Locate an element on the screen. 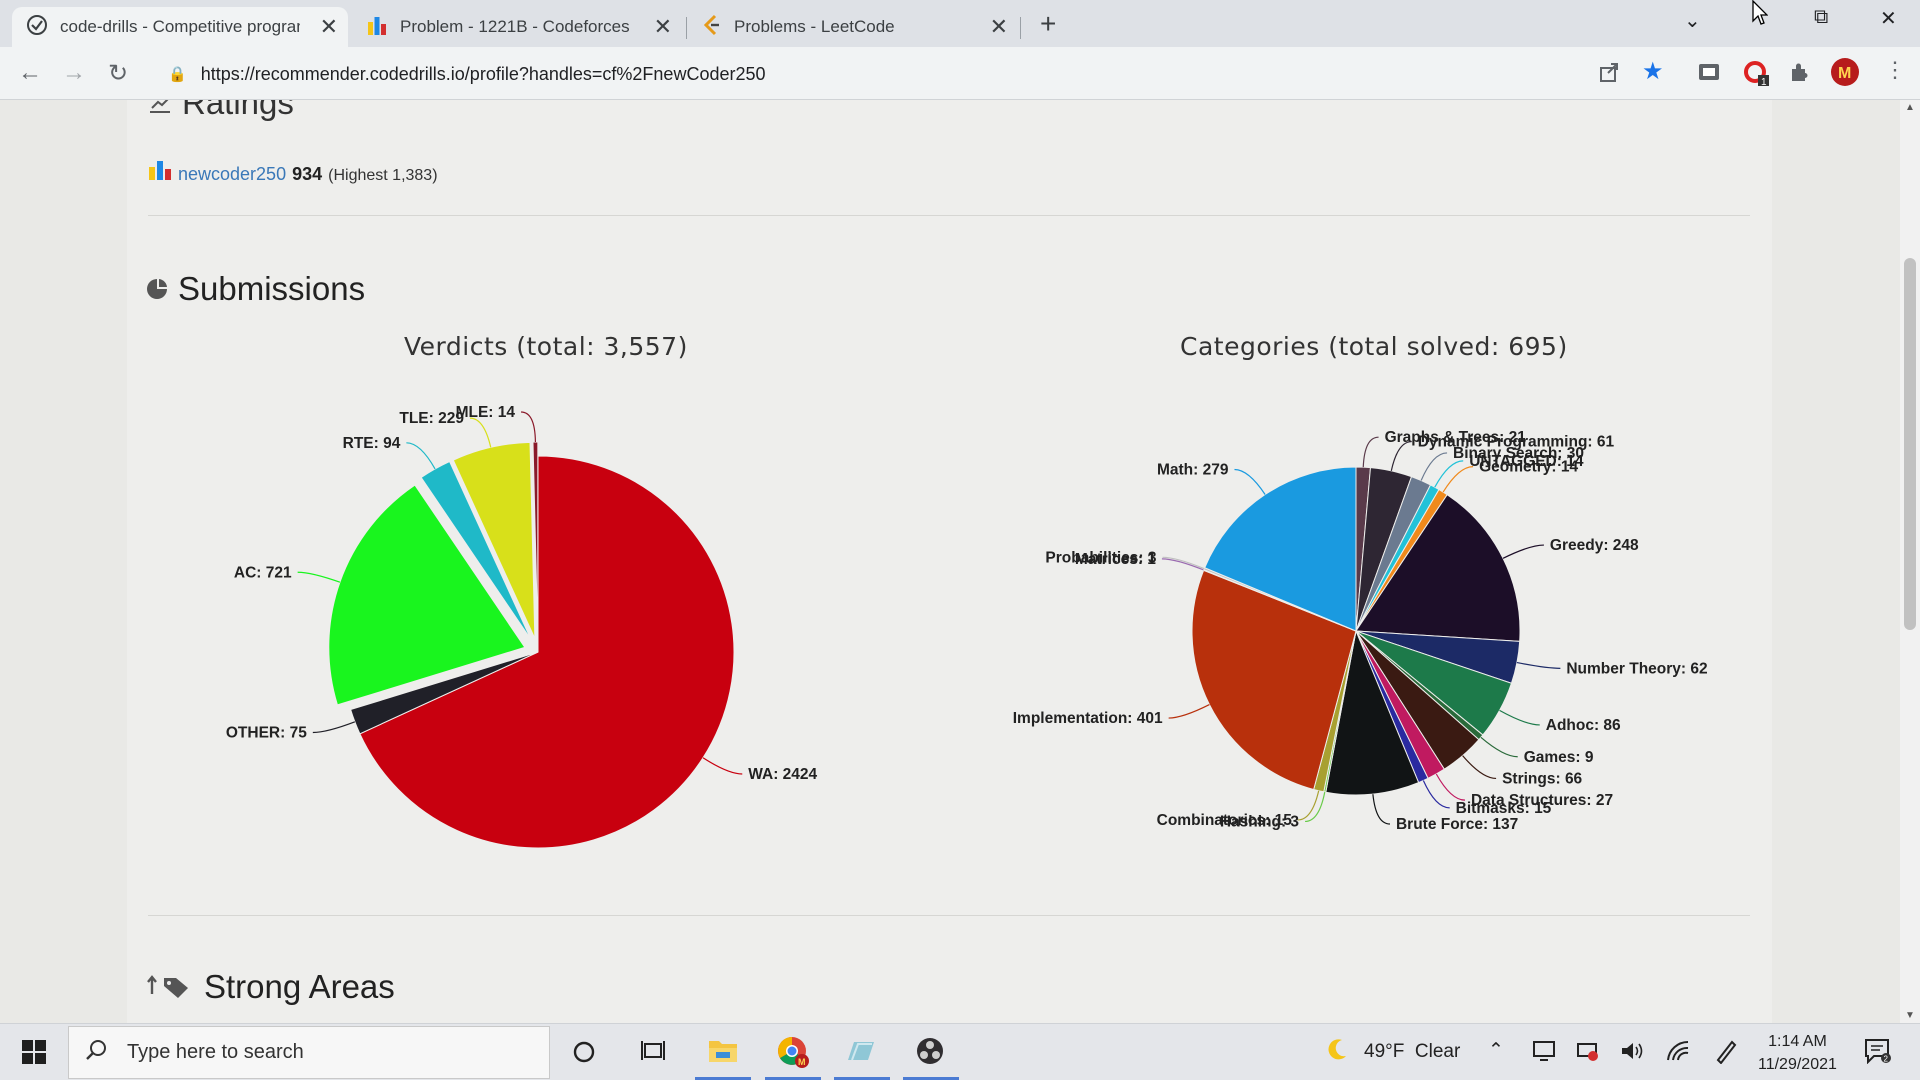  tab-search-icon: ⌄ is located at coordinates (1692, 21).